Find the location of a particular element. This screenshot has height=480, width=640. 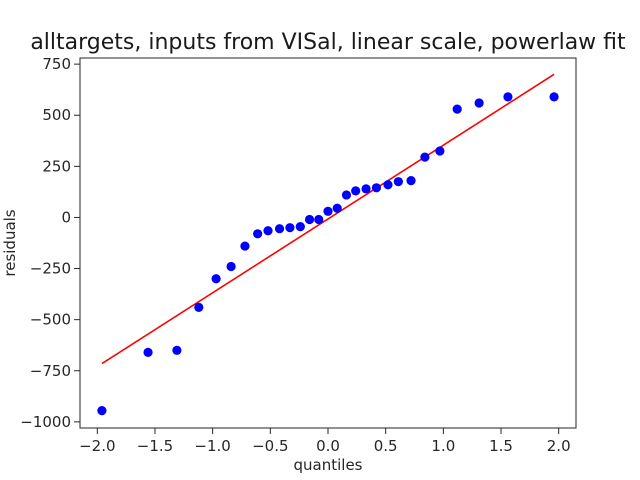

x-tick-label: −1.5 is located at coordinates (155, 446).